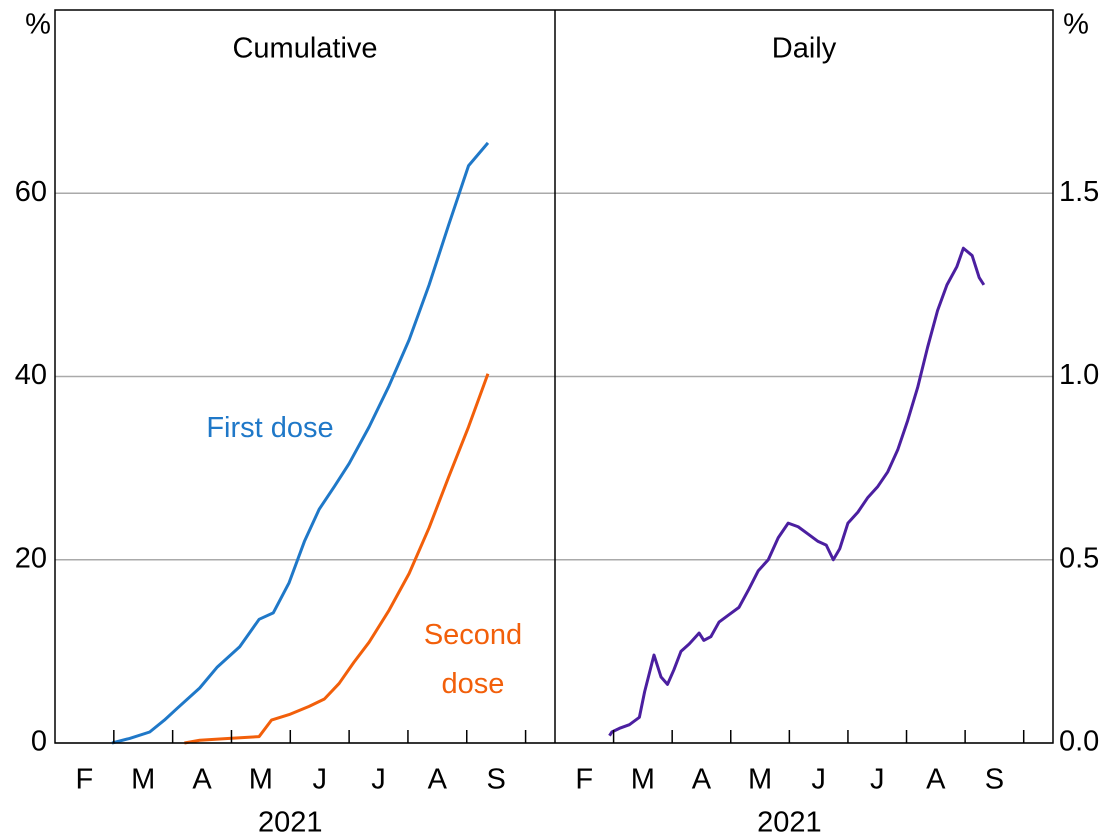 This screenshot has width=1111, height=839. I want to click on panel-title: Cumulative, so click(304, 49).